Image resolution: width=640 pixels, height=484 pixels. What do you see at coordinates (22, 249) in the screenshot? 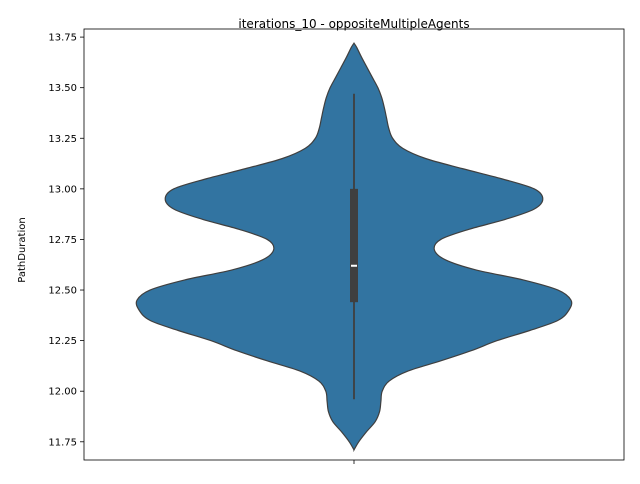
I see `y-axis-label: PathDuration` at bounding box center [22, 249].